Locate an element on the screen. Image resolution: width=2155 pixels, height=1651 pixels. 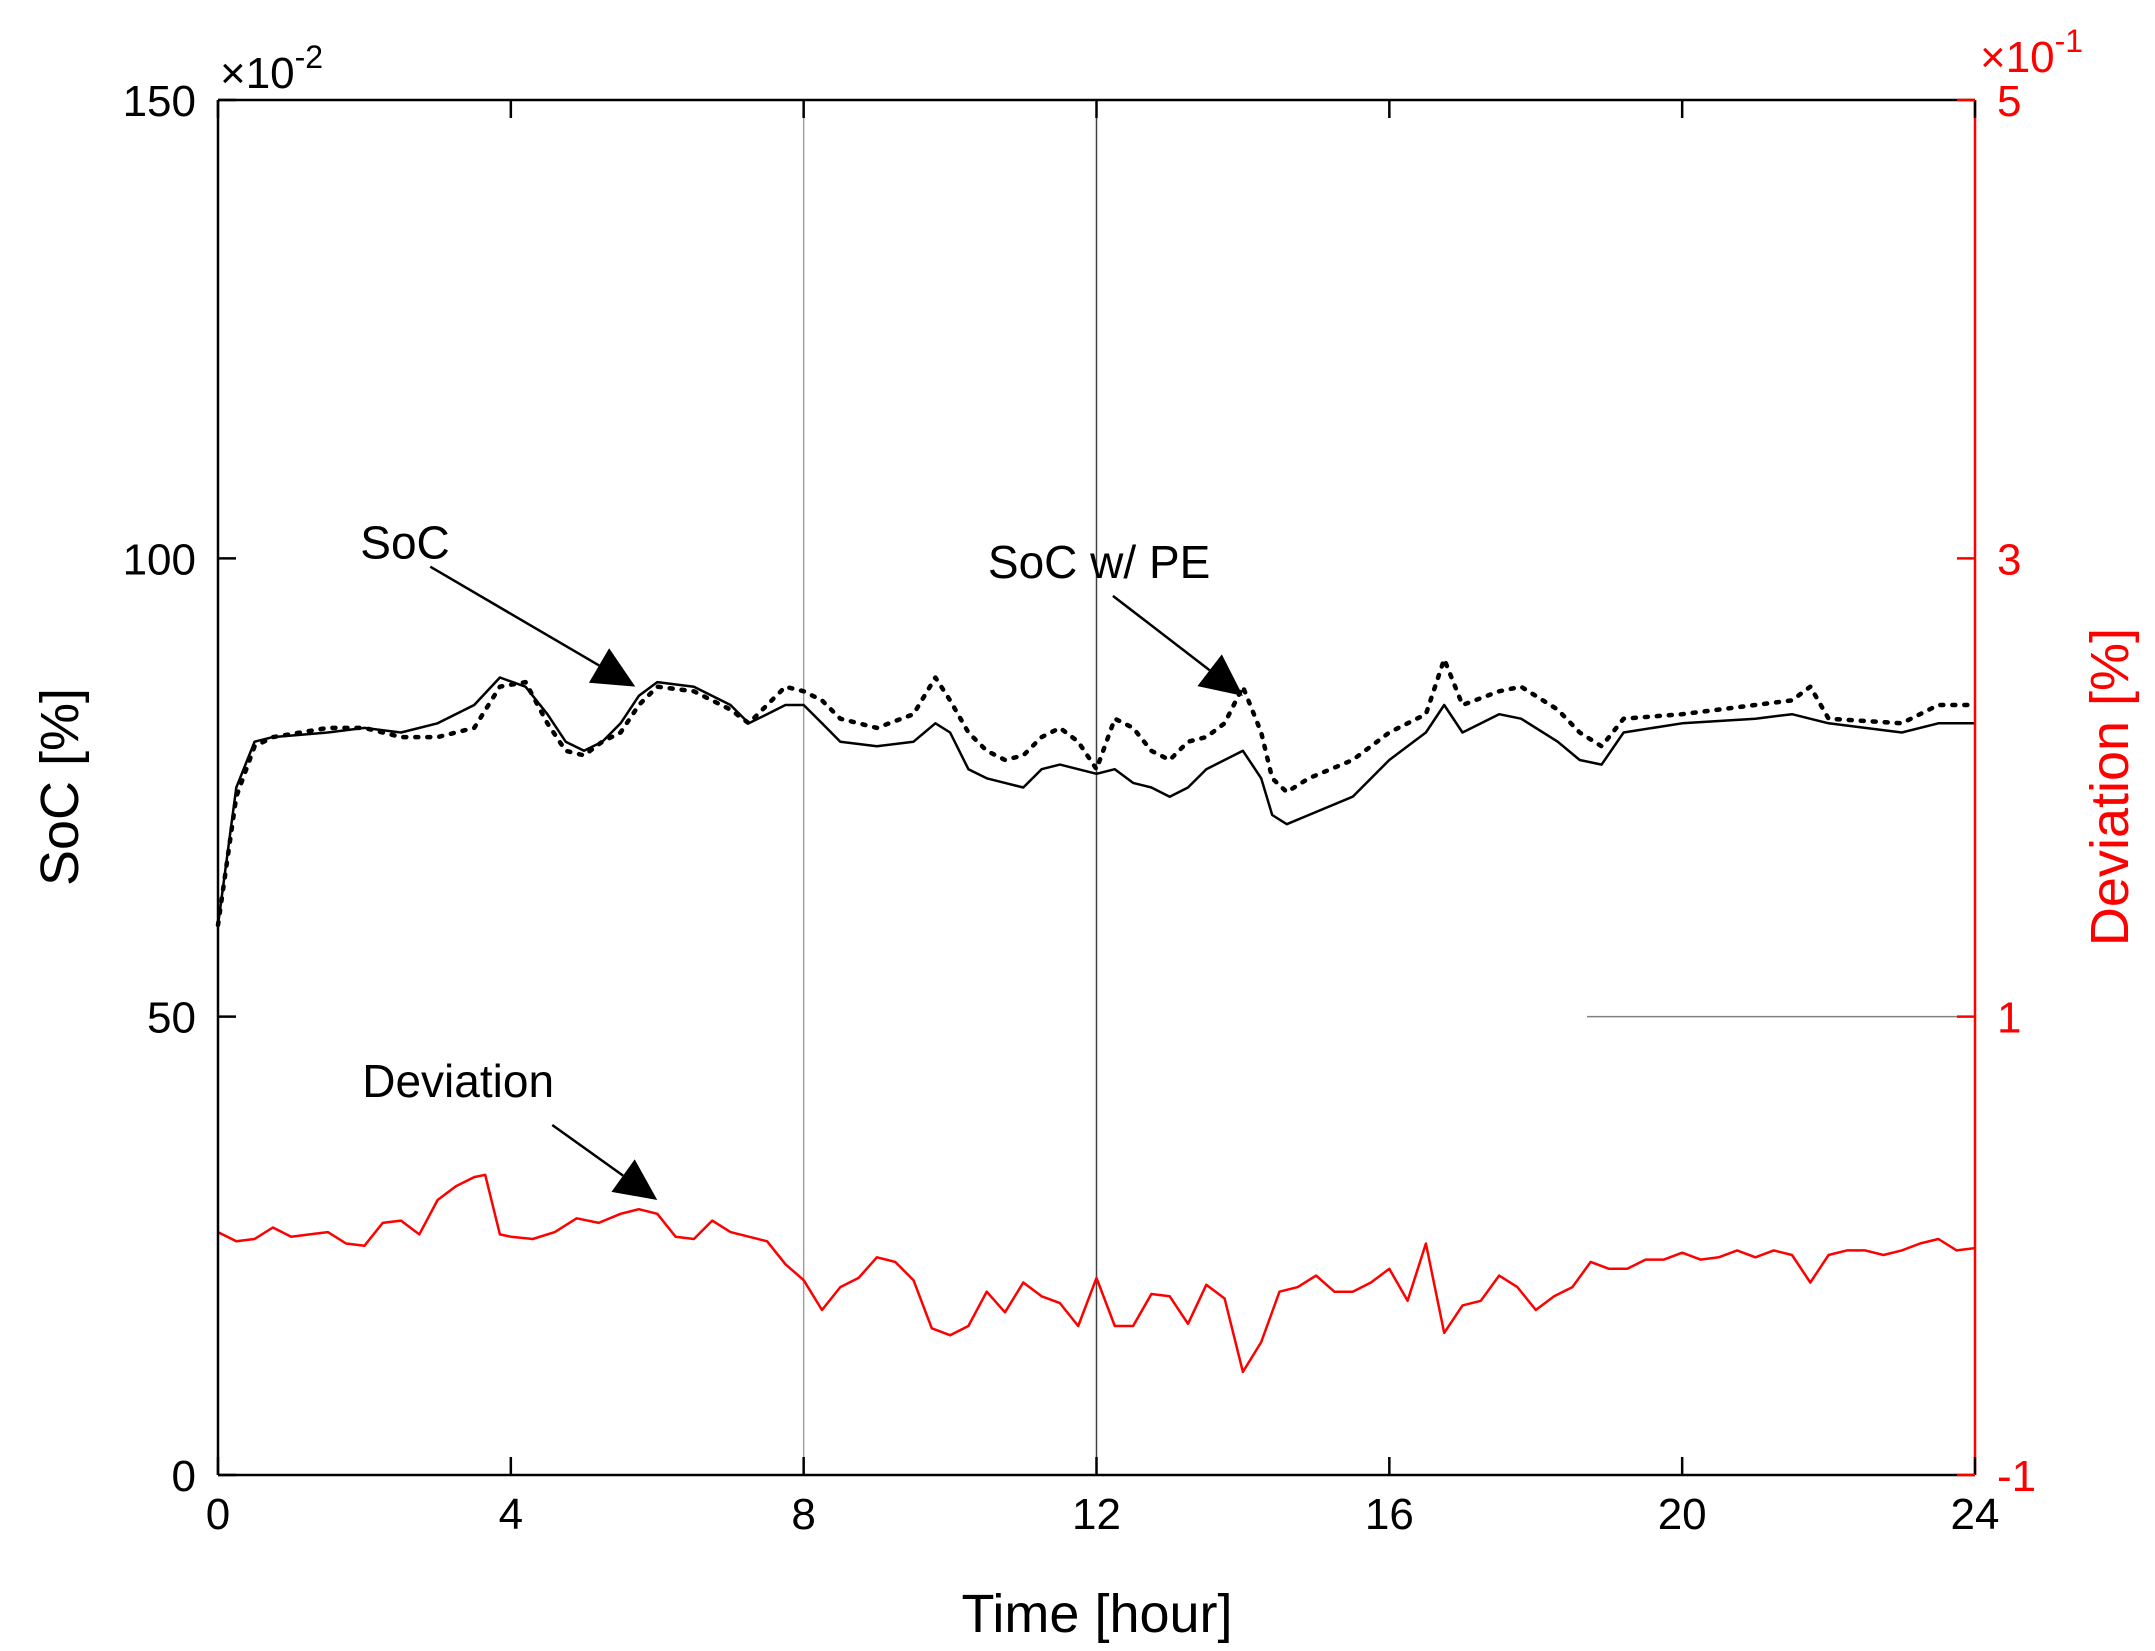
y-axis-right-label: Deviation [%] is located at coordinates (2110, 787).